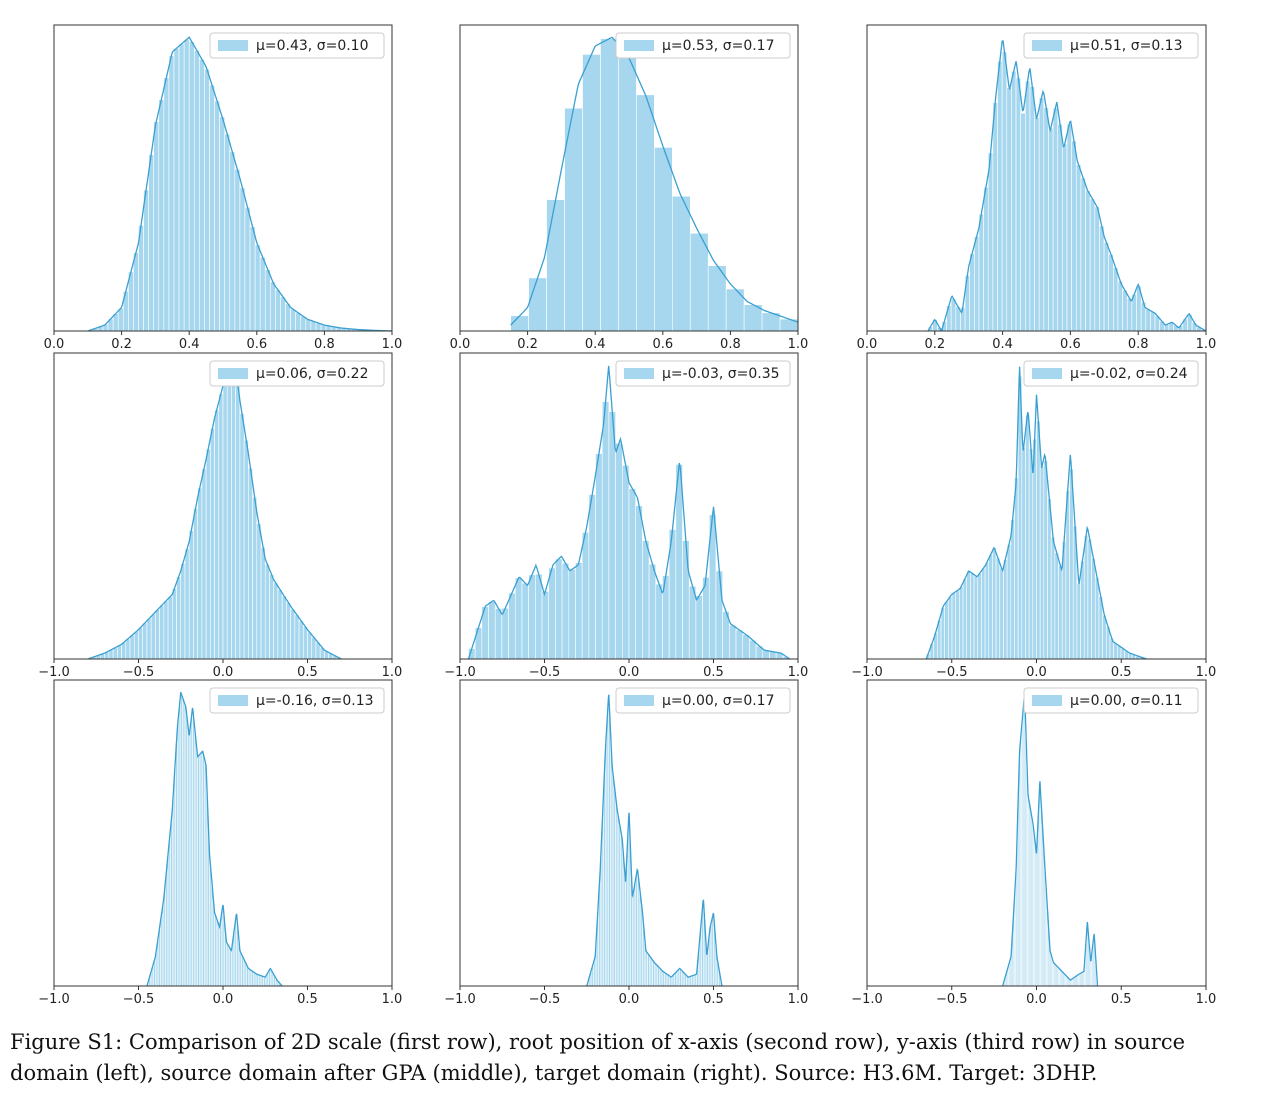  What do you see at coordinates (952, 999) in the screenshot?
I see `x-tick-label: −0.5` at bounding box center [952, 999].